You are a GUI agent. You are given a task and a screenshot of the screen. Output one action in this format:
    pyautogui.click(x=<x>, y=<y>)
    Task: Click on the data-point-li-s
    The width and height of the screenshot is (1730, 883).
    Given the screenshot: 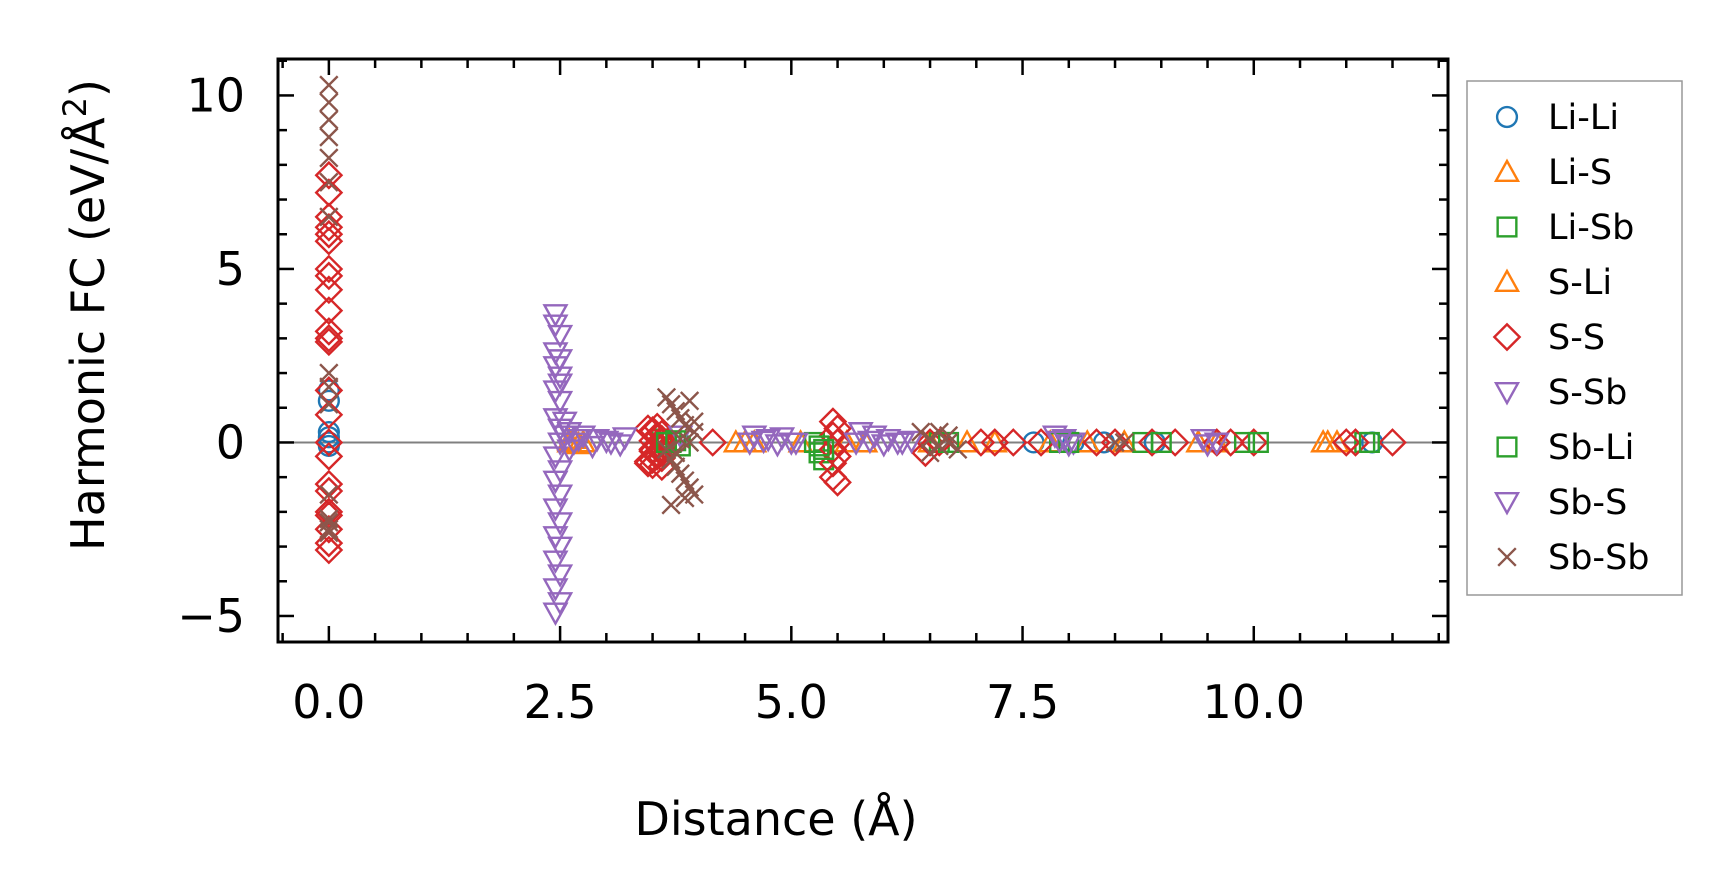 What is the action you would take?
    pyautogui.click(x=1124, y=440)
    